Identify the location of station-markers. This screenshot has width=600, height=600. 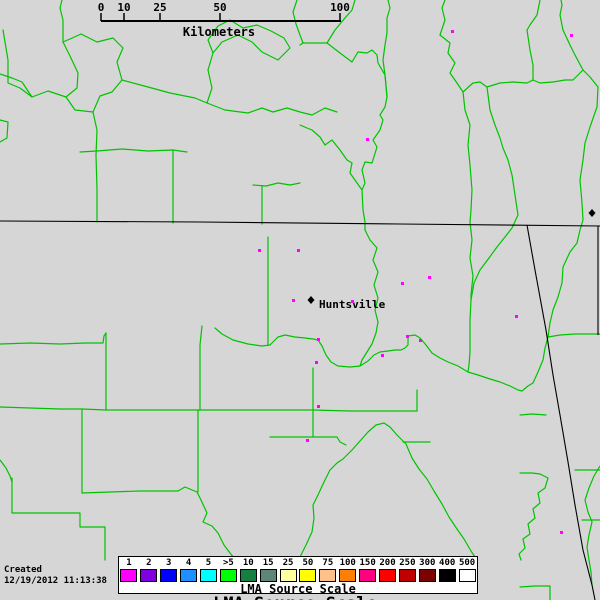
(451, 256).